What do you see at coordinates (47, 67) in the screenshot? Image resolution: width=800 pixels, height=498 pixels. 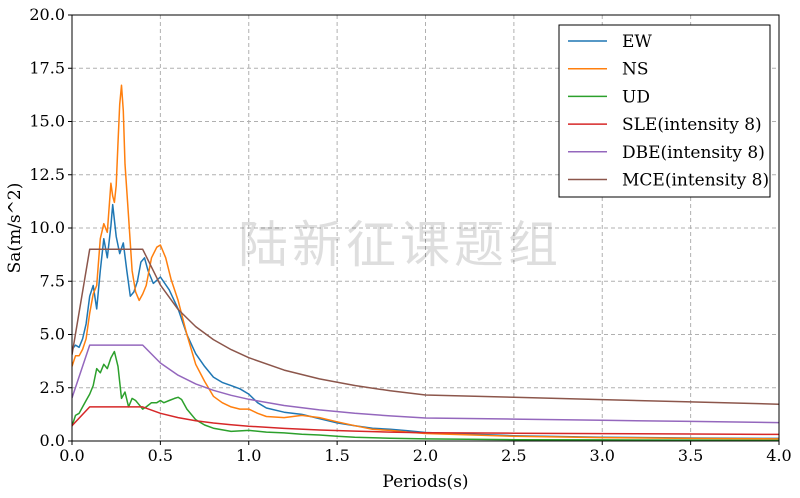 I see `y-tick-label: 17.5` at bounding box center [47, 67].